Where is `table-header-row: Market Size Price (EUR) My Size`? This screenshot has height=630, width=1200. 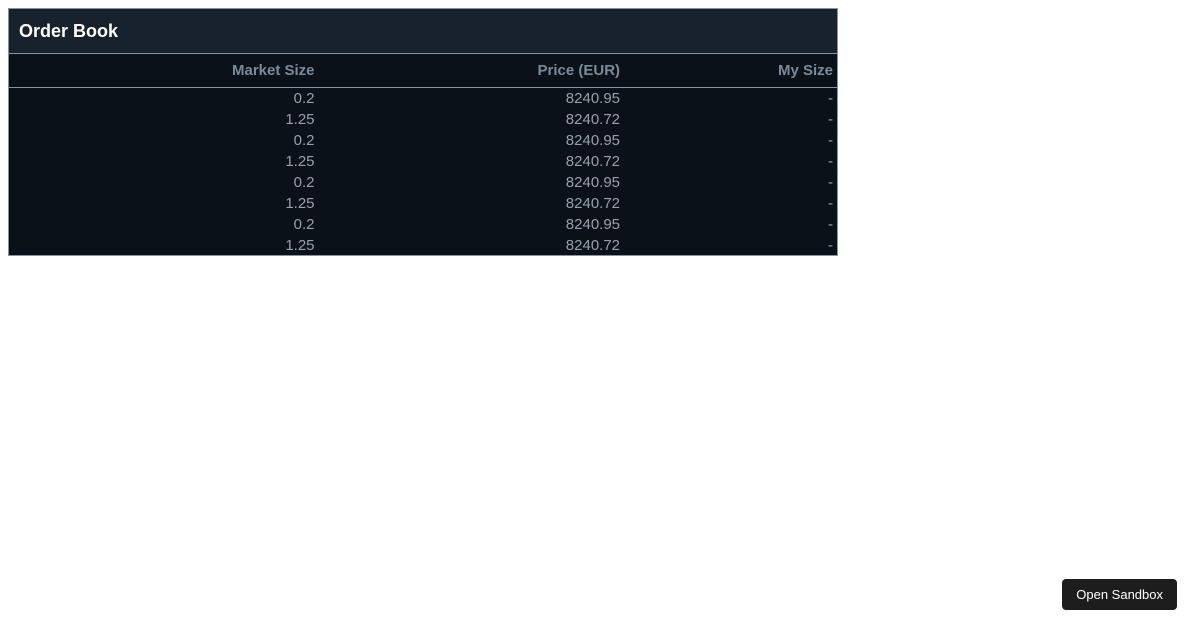
table-header-row: Market Size Price (EUR) My Size is located at coordinates (423, 71).